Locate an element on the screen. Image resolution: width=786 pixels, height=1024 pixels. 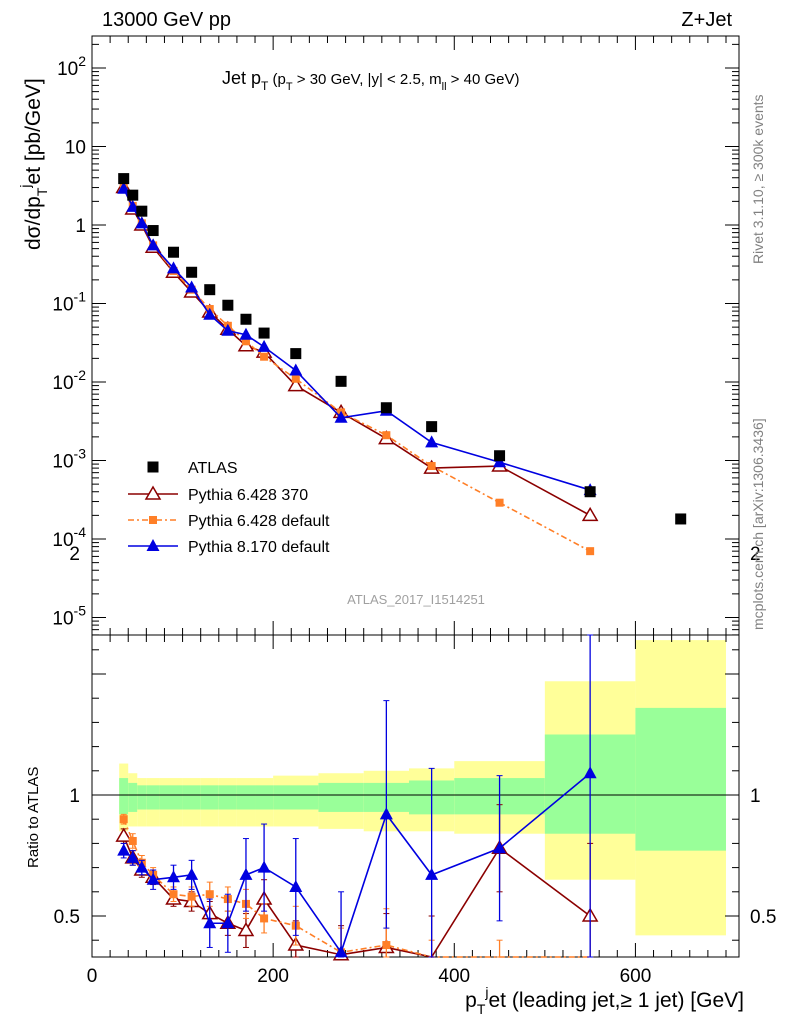
legend-item-atlas: ATLAS is located at coordinates (192, 468).